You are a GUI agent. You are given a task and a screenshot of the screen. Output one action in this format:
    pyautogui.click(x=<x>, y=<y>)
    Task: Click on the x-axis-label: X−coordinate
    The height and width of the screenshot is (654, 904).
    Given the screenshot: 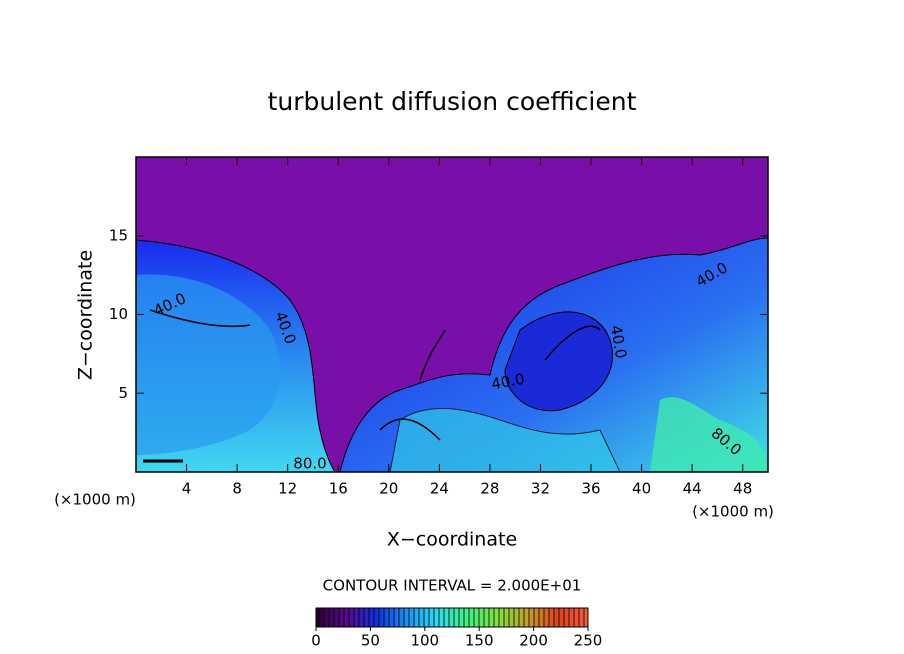 What is the action you would take?
    pyautogui.click(x=452, y=540)
    